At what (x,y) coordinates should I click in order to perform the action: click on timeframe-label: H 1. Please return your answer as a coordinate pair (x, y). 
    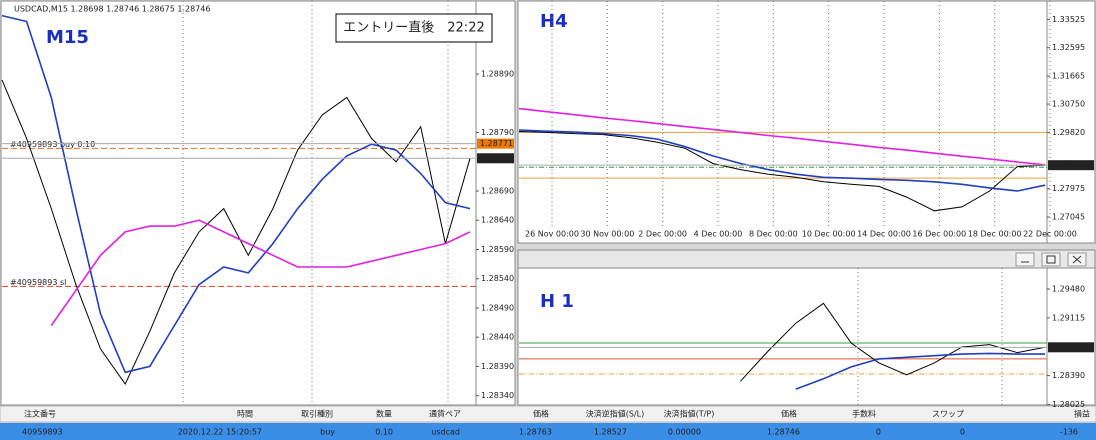
    Looking at the image, I should click on (557, 301).